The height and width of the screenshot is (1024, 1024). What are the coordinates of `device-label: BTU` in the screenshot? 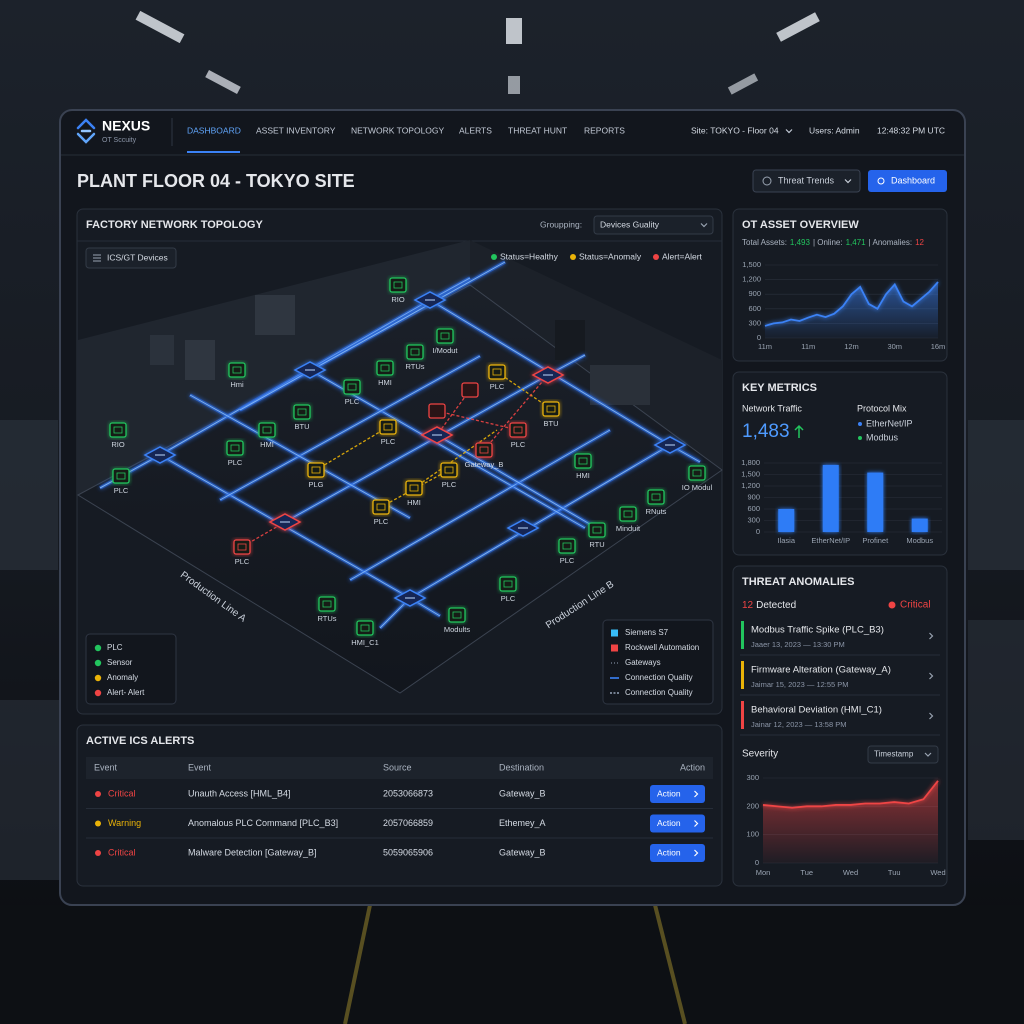 It's located at (551, 423).